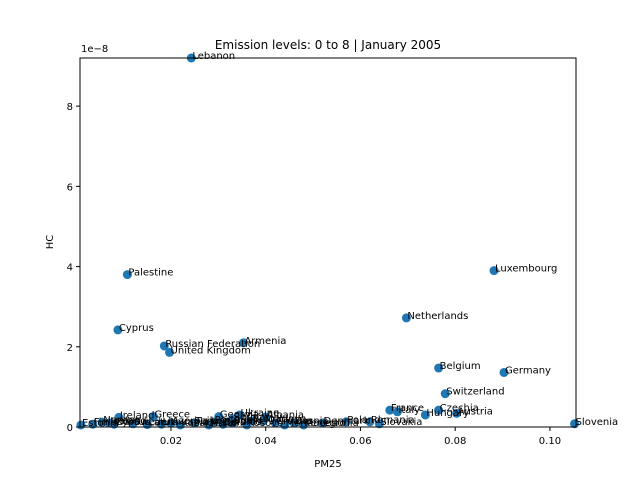  Describe the element at coordinates (455, 441) in the screenshot. I see `x-tick-label: 0.08` at that location.